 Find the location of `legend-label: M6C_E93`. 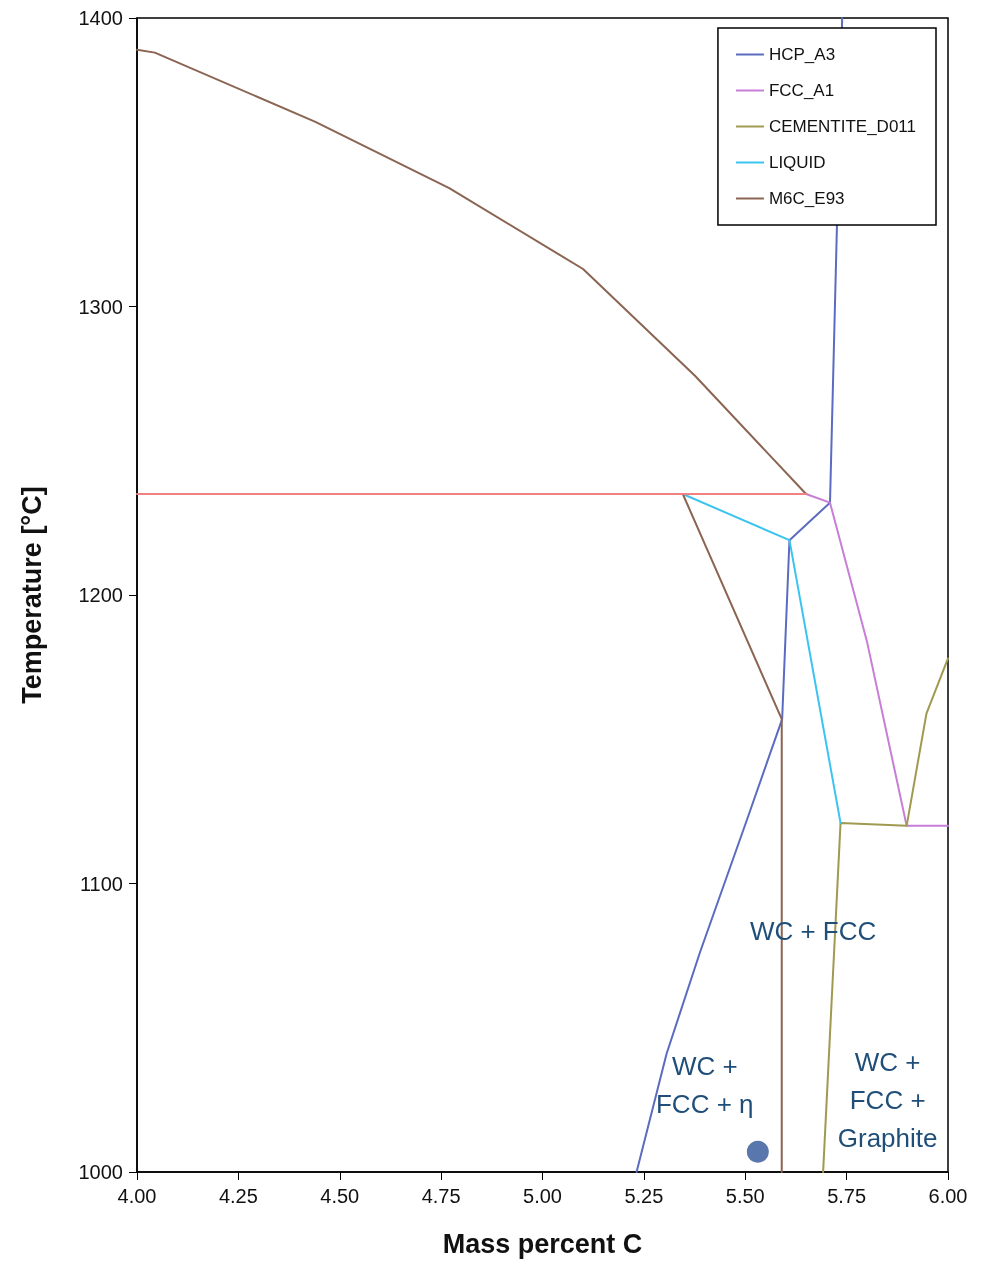

legend-label: M6C_E93 is located at coordinates (806, 198).